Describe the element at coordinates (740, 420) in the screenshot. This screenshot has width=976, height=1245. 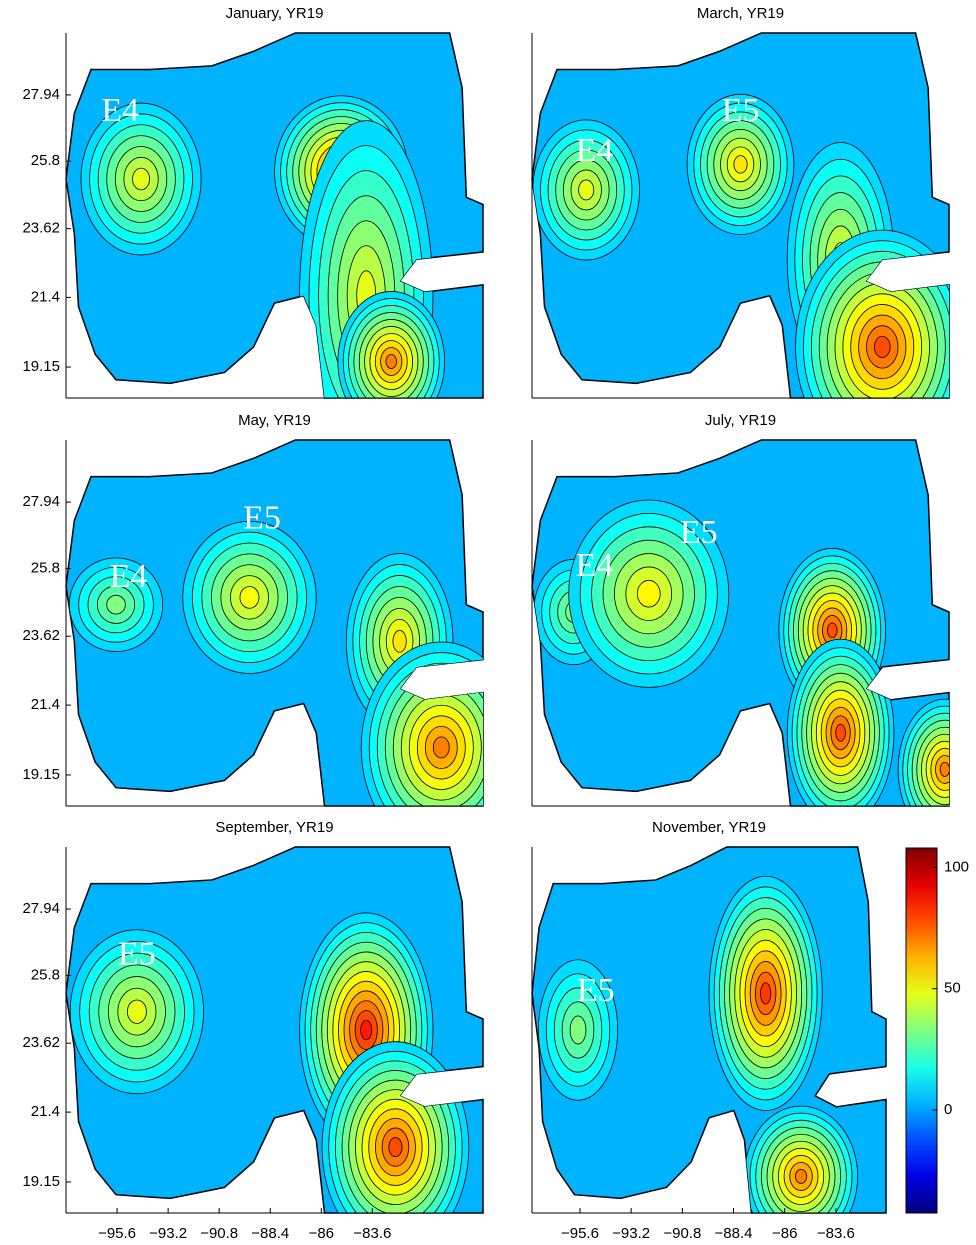
I see `panel-title: July, YR19` at that location.